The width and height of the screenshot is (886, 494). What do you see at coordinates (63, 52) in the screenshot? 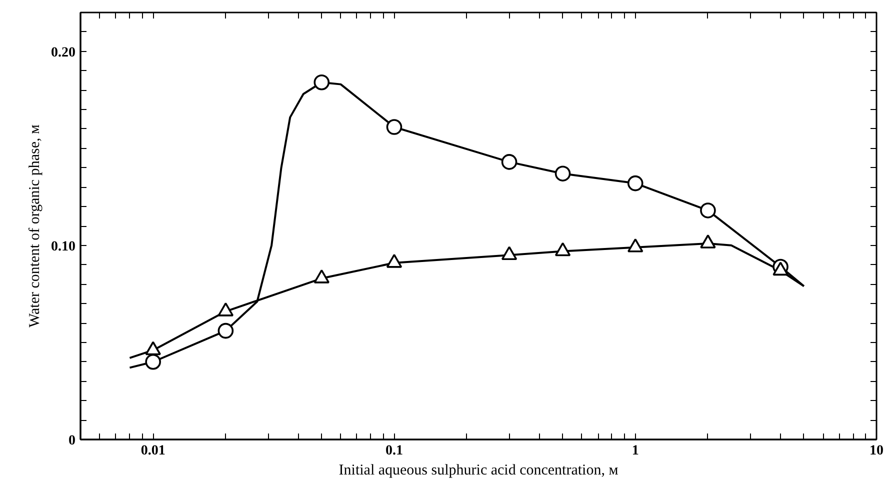
I see `y-tick-label: 0.20` at bounding box center [63, 52].